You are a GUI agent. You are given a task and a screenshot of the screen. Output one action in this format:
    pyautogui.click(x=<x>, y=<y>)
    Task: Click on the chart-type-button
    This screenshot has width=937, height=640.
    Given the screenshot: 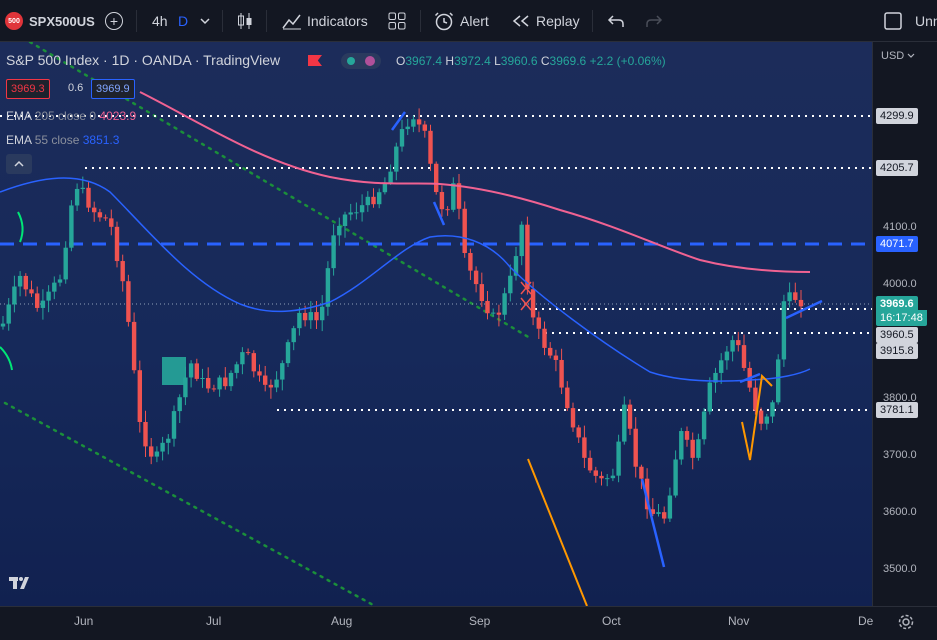 What is the action you would take?
    pyautogui.click(x=245, y=21)
    